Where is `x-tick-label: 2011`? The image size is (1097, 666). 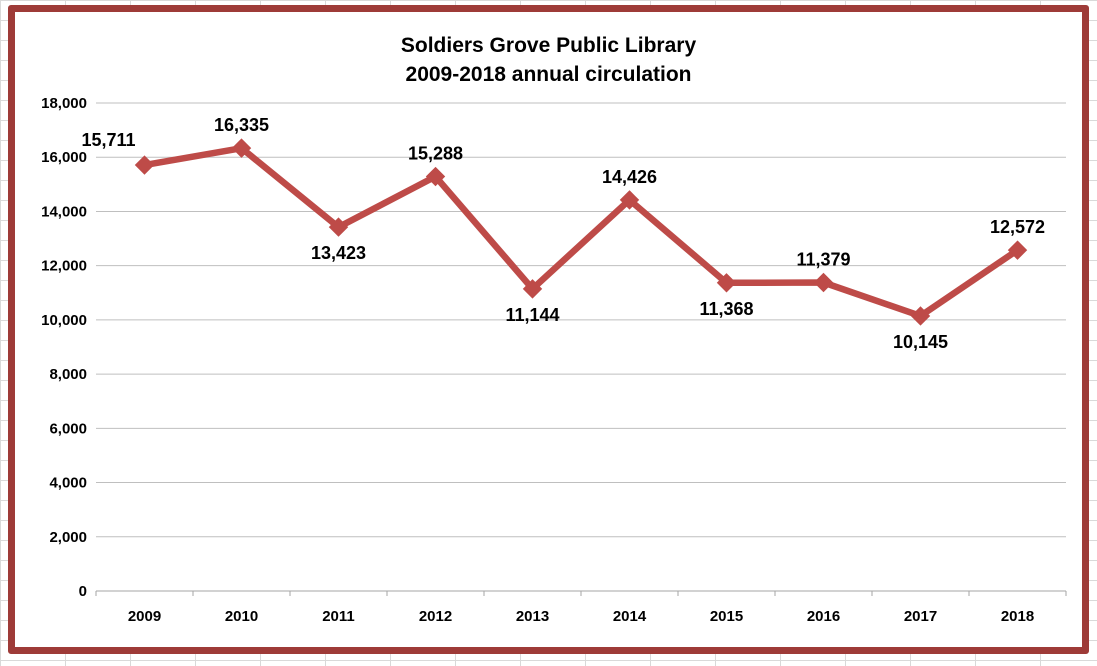 x-tick-label: 2011 is located at coordinates (338, 616).